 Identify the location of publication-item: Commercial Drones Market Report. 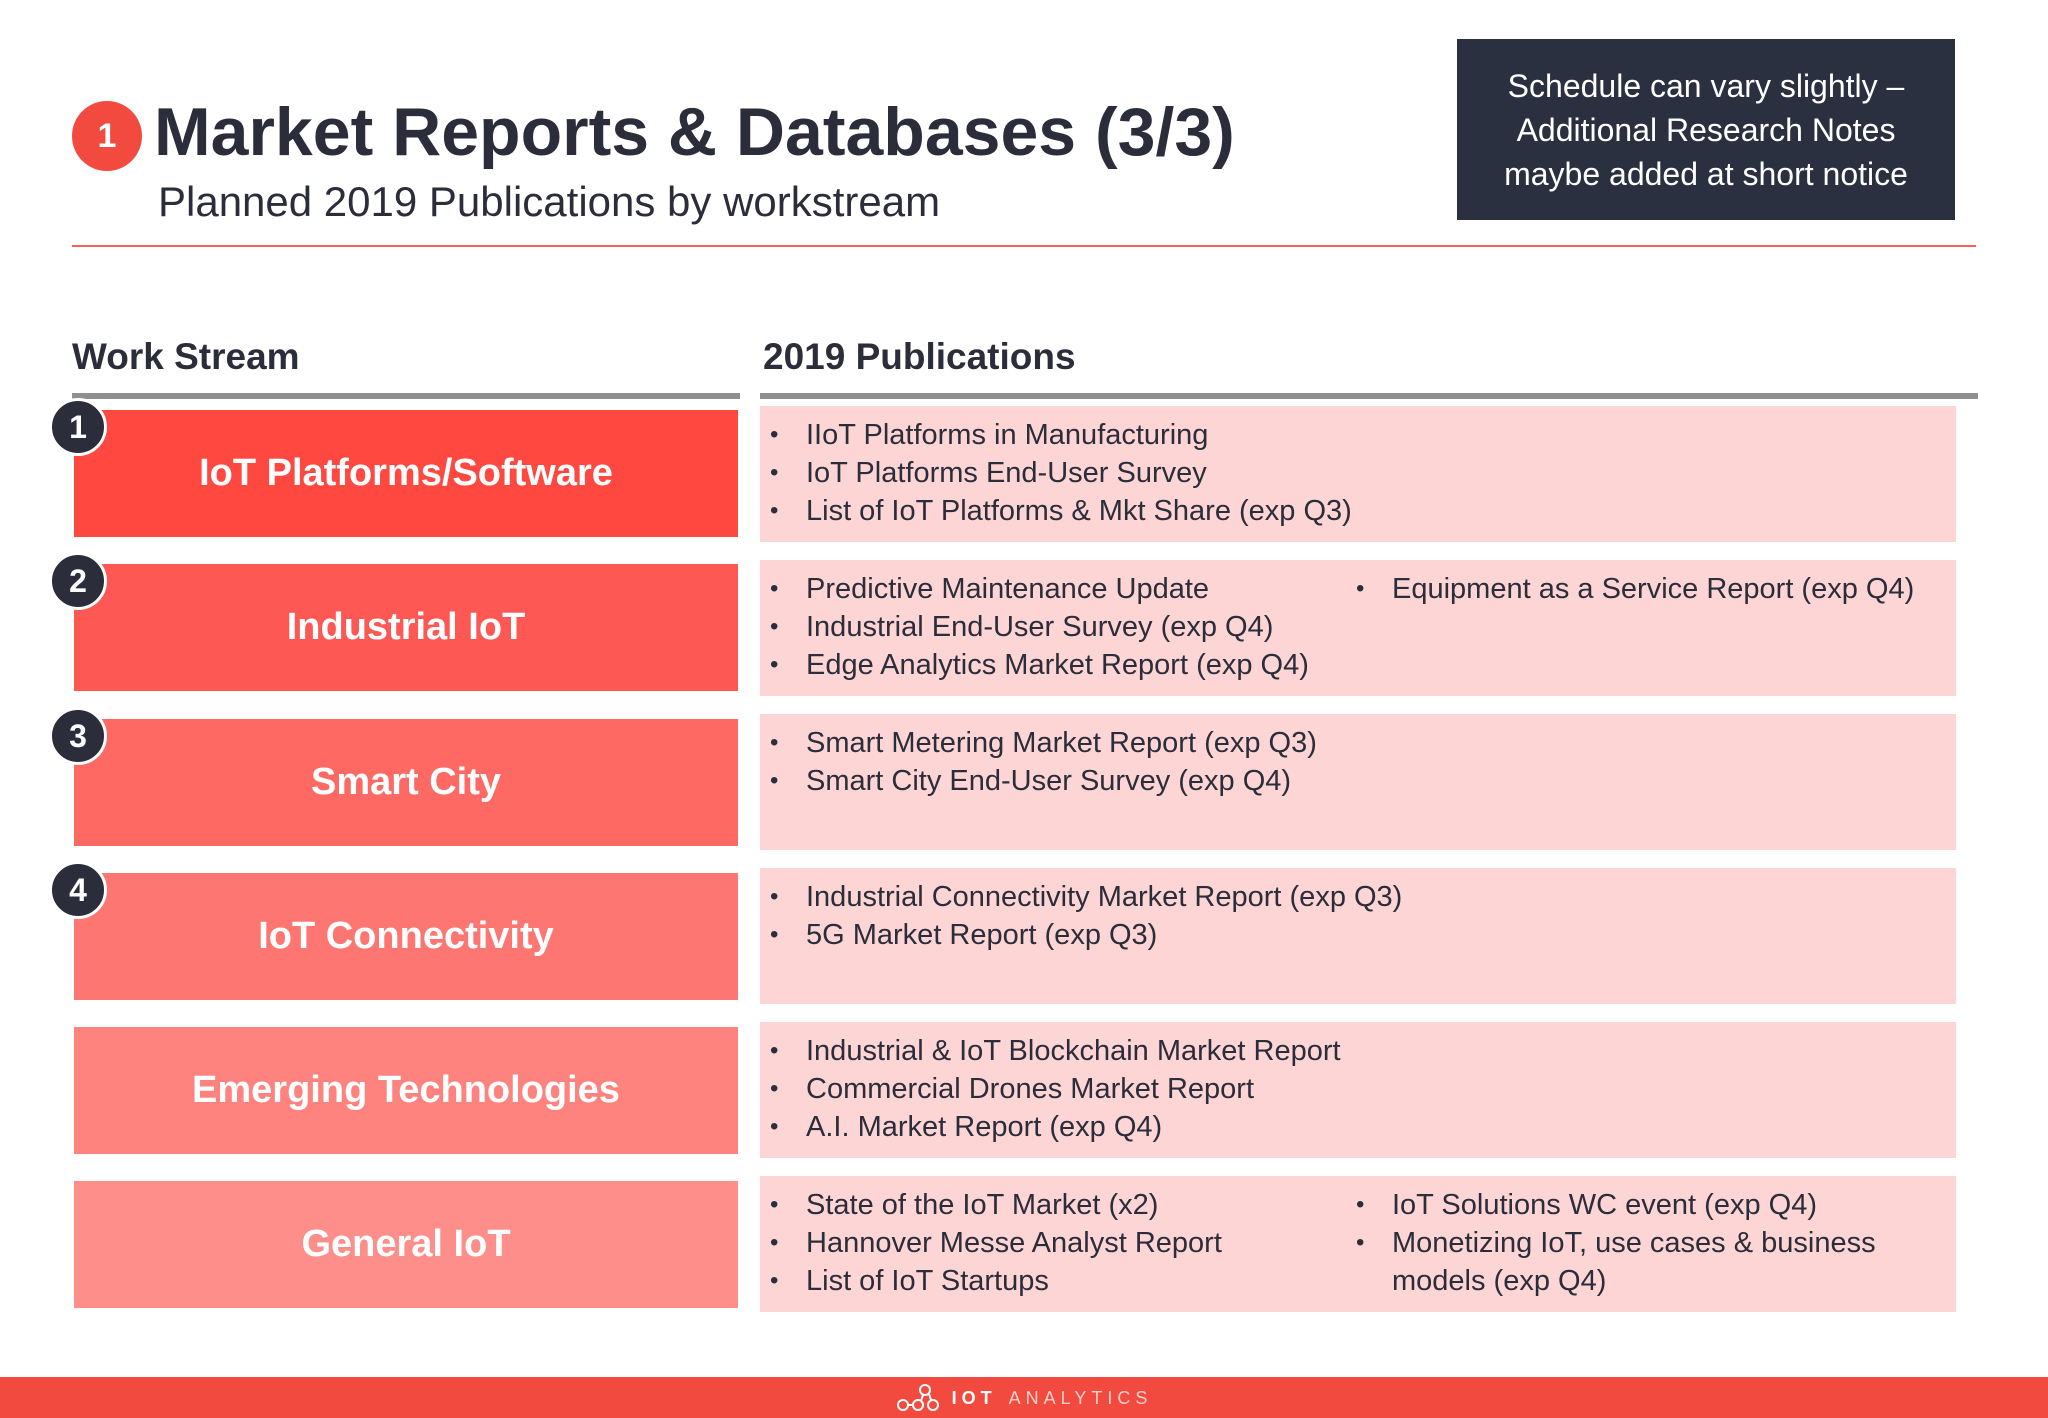
(1050, 1089).